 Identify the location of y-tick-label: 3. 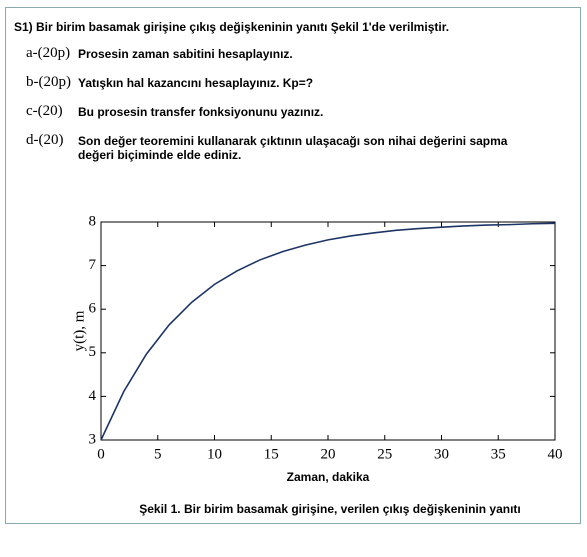
(93, 439).